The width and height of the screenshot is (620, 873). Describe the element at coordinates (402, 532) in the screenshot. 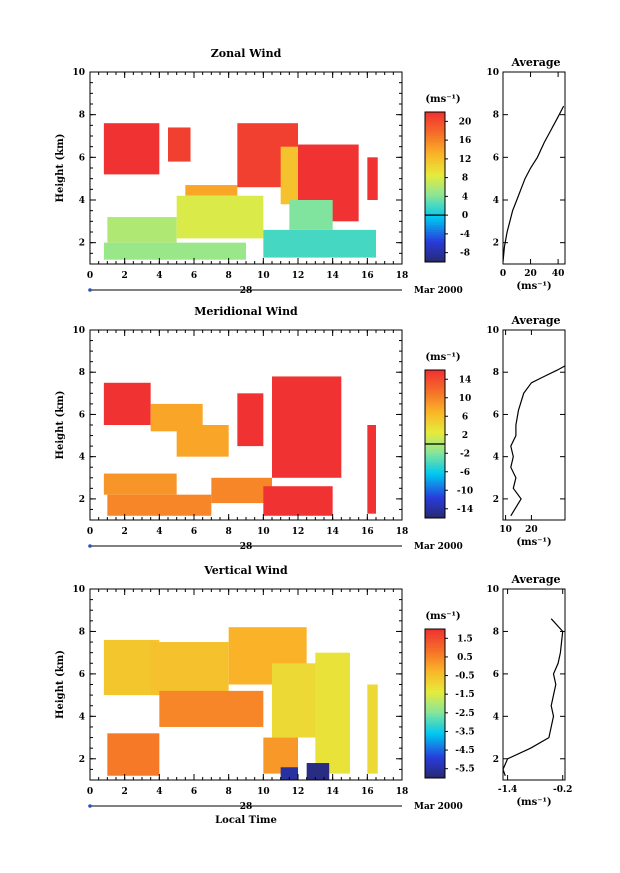

I see `x-tick-label: 18` at that location.